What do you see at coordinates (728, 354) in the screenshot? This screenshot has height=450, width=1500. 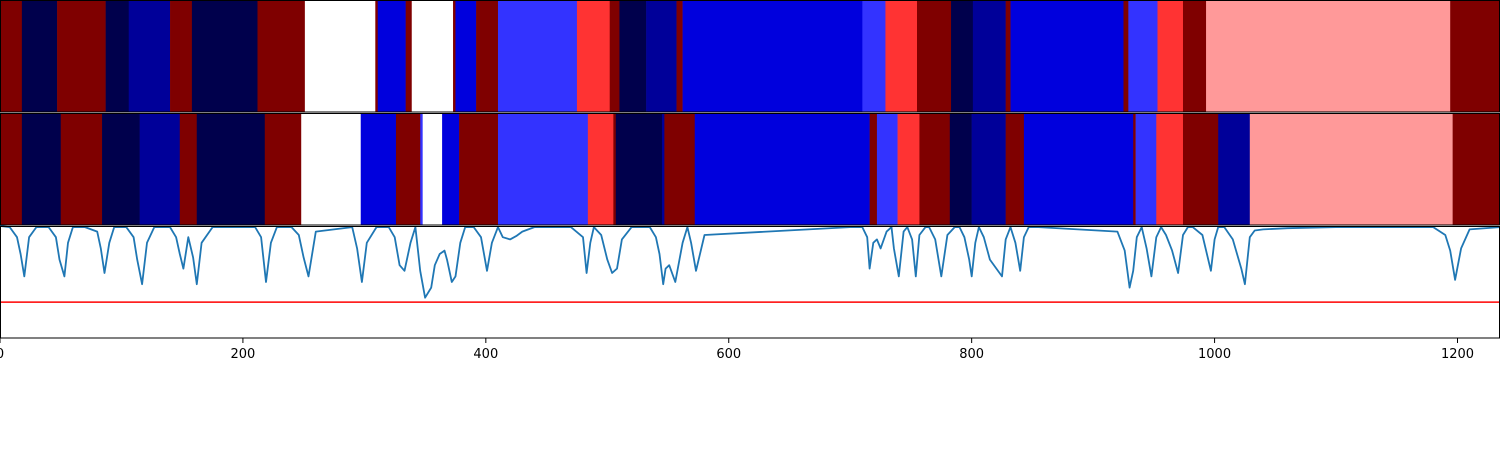 I see `x-tick-label-600: 600` at bounding box center [728, 354].